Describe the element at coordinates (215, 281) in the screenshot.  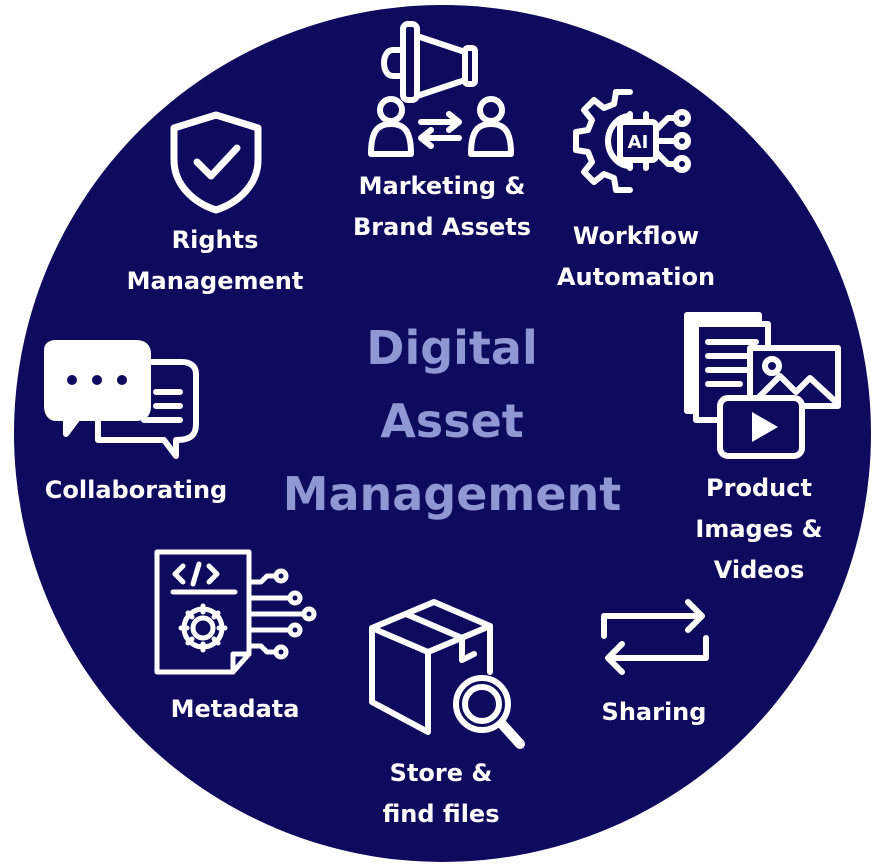
I see `label-line: Management` at that location.